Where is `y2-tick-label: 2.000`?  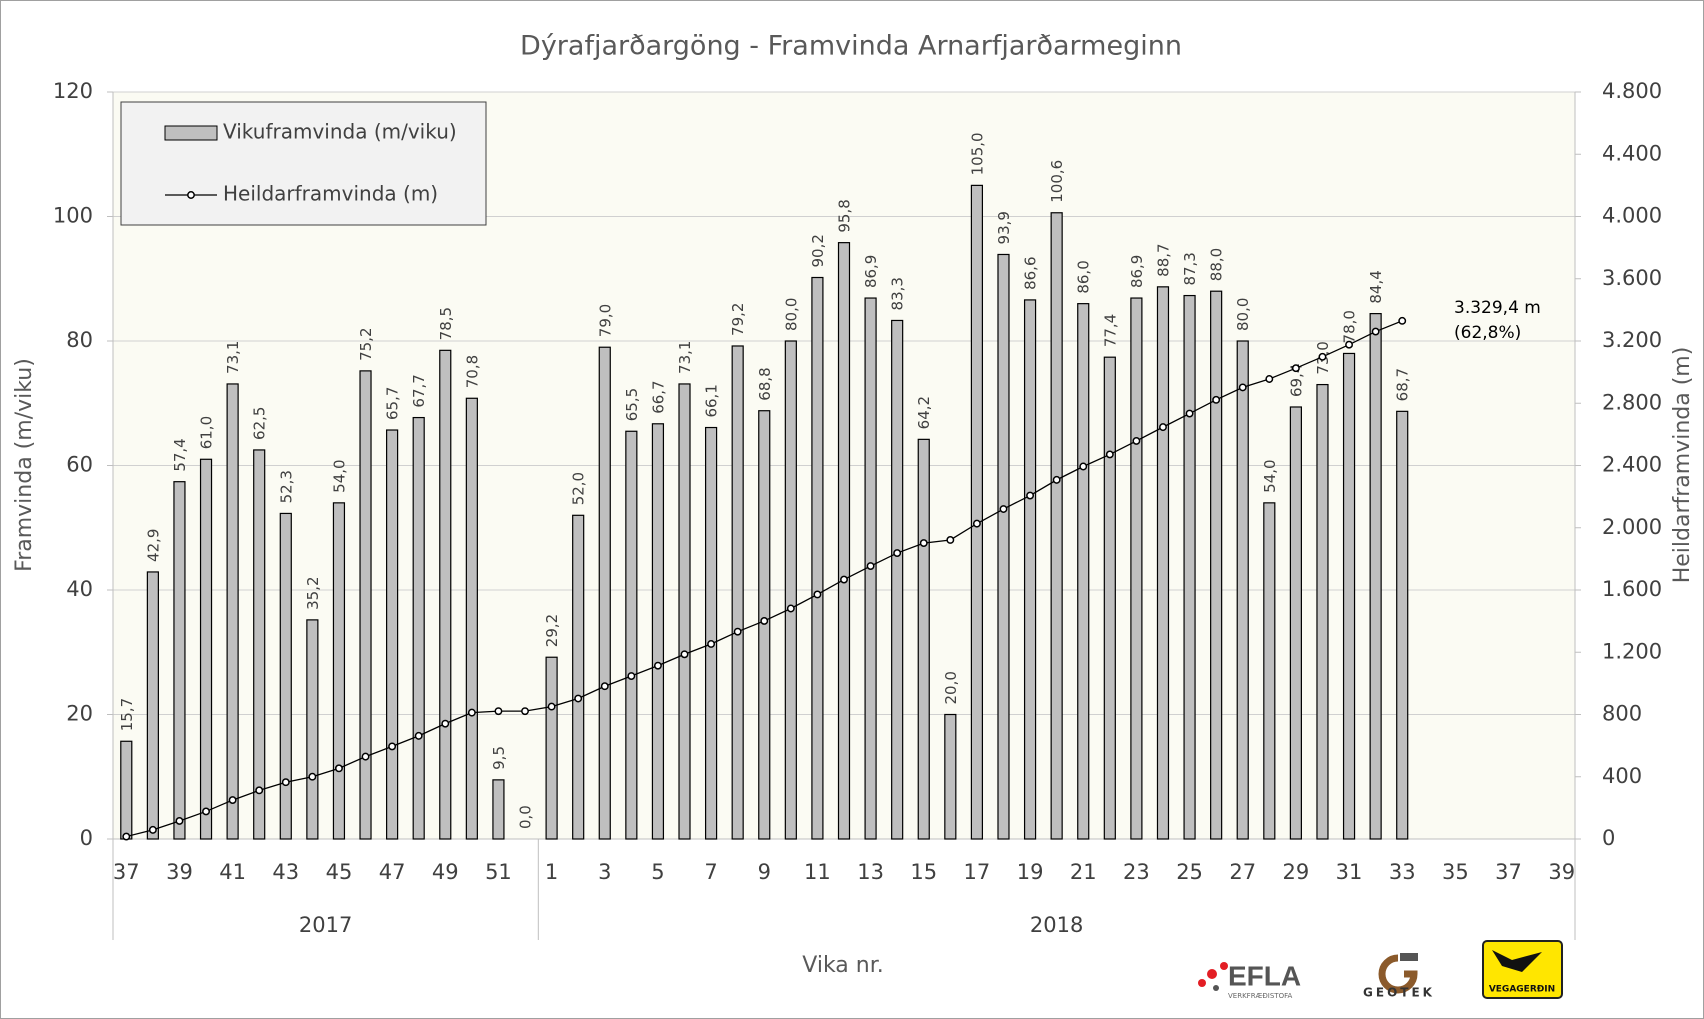 y2-tick-label: 2.000 is located at coordinates (1632, 527).